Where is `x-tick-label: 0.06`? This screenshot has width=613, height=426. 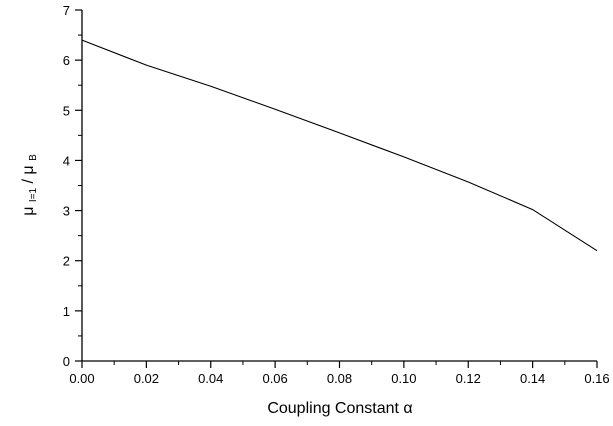
x-tick-label: 0.06 is located at coordinates (274, 378).